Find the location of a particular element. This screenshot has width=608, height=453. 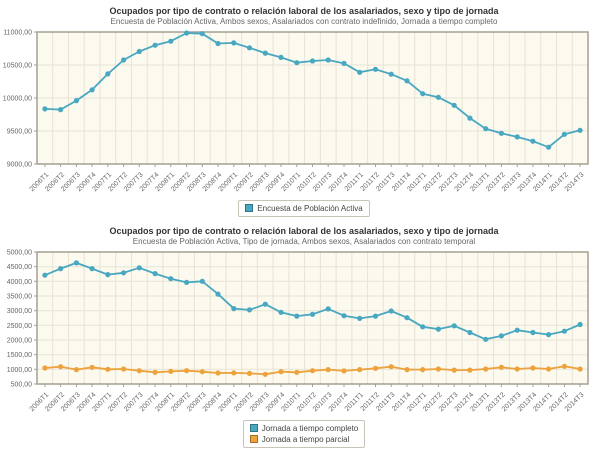

svg-text: 5000,00 is located at coordinates (19, 253).